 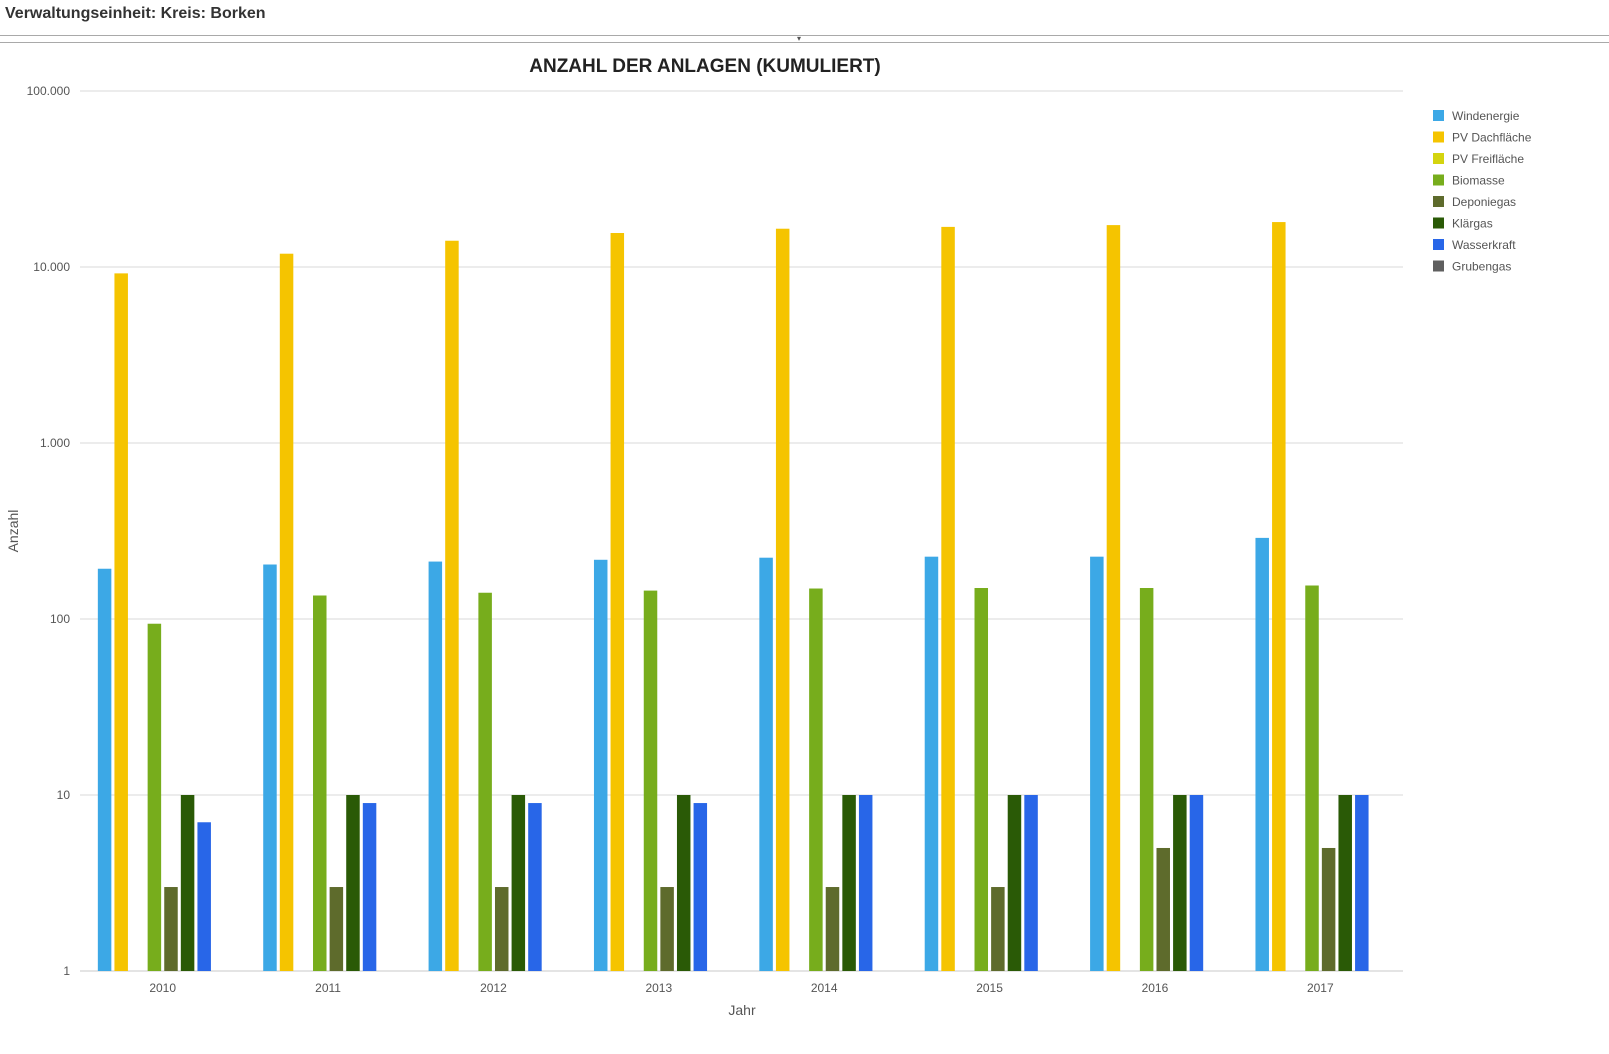 I want to click on y-axis-ticks: 1 10 100 1.000 10.000 100.000, so click(x=49, y=531).